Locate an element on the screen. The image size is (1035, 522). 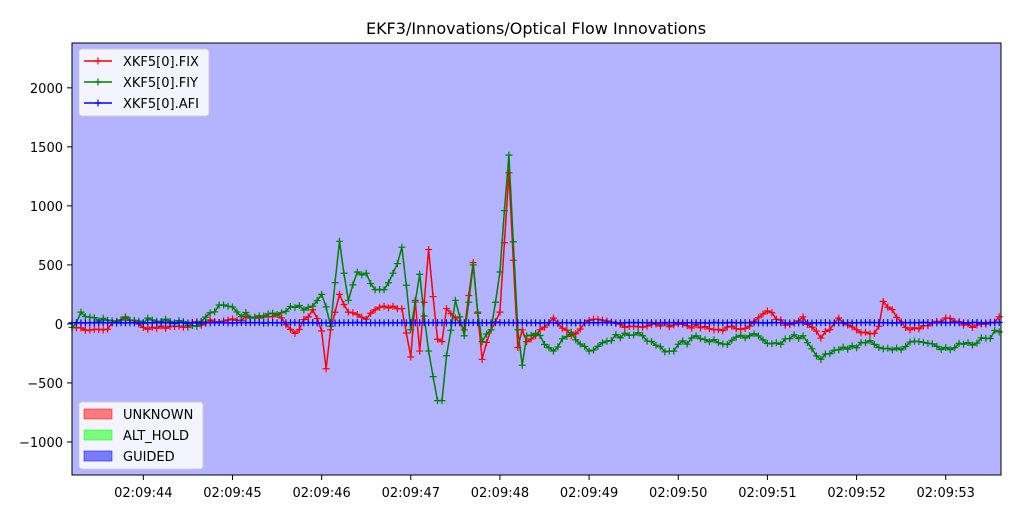
y-tick-label: 1000 is located at coordinates (46, 207).